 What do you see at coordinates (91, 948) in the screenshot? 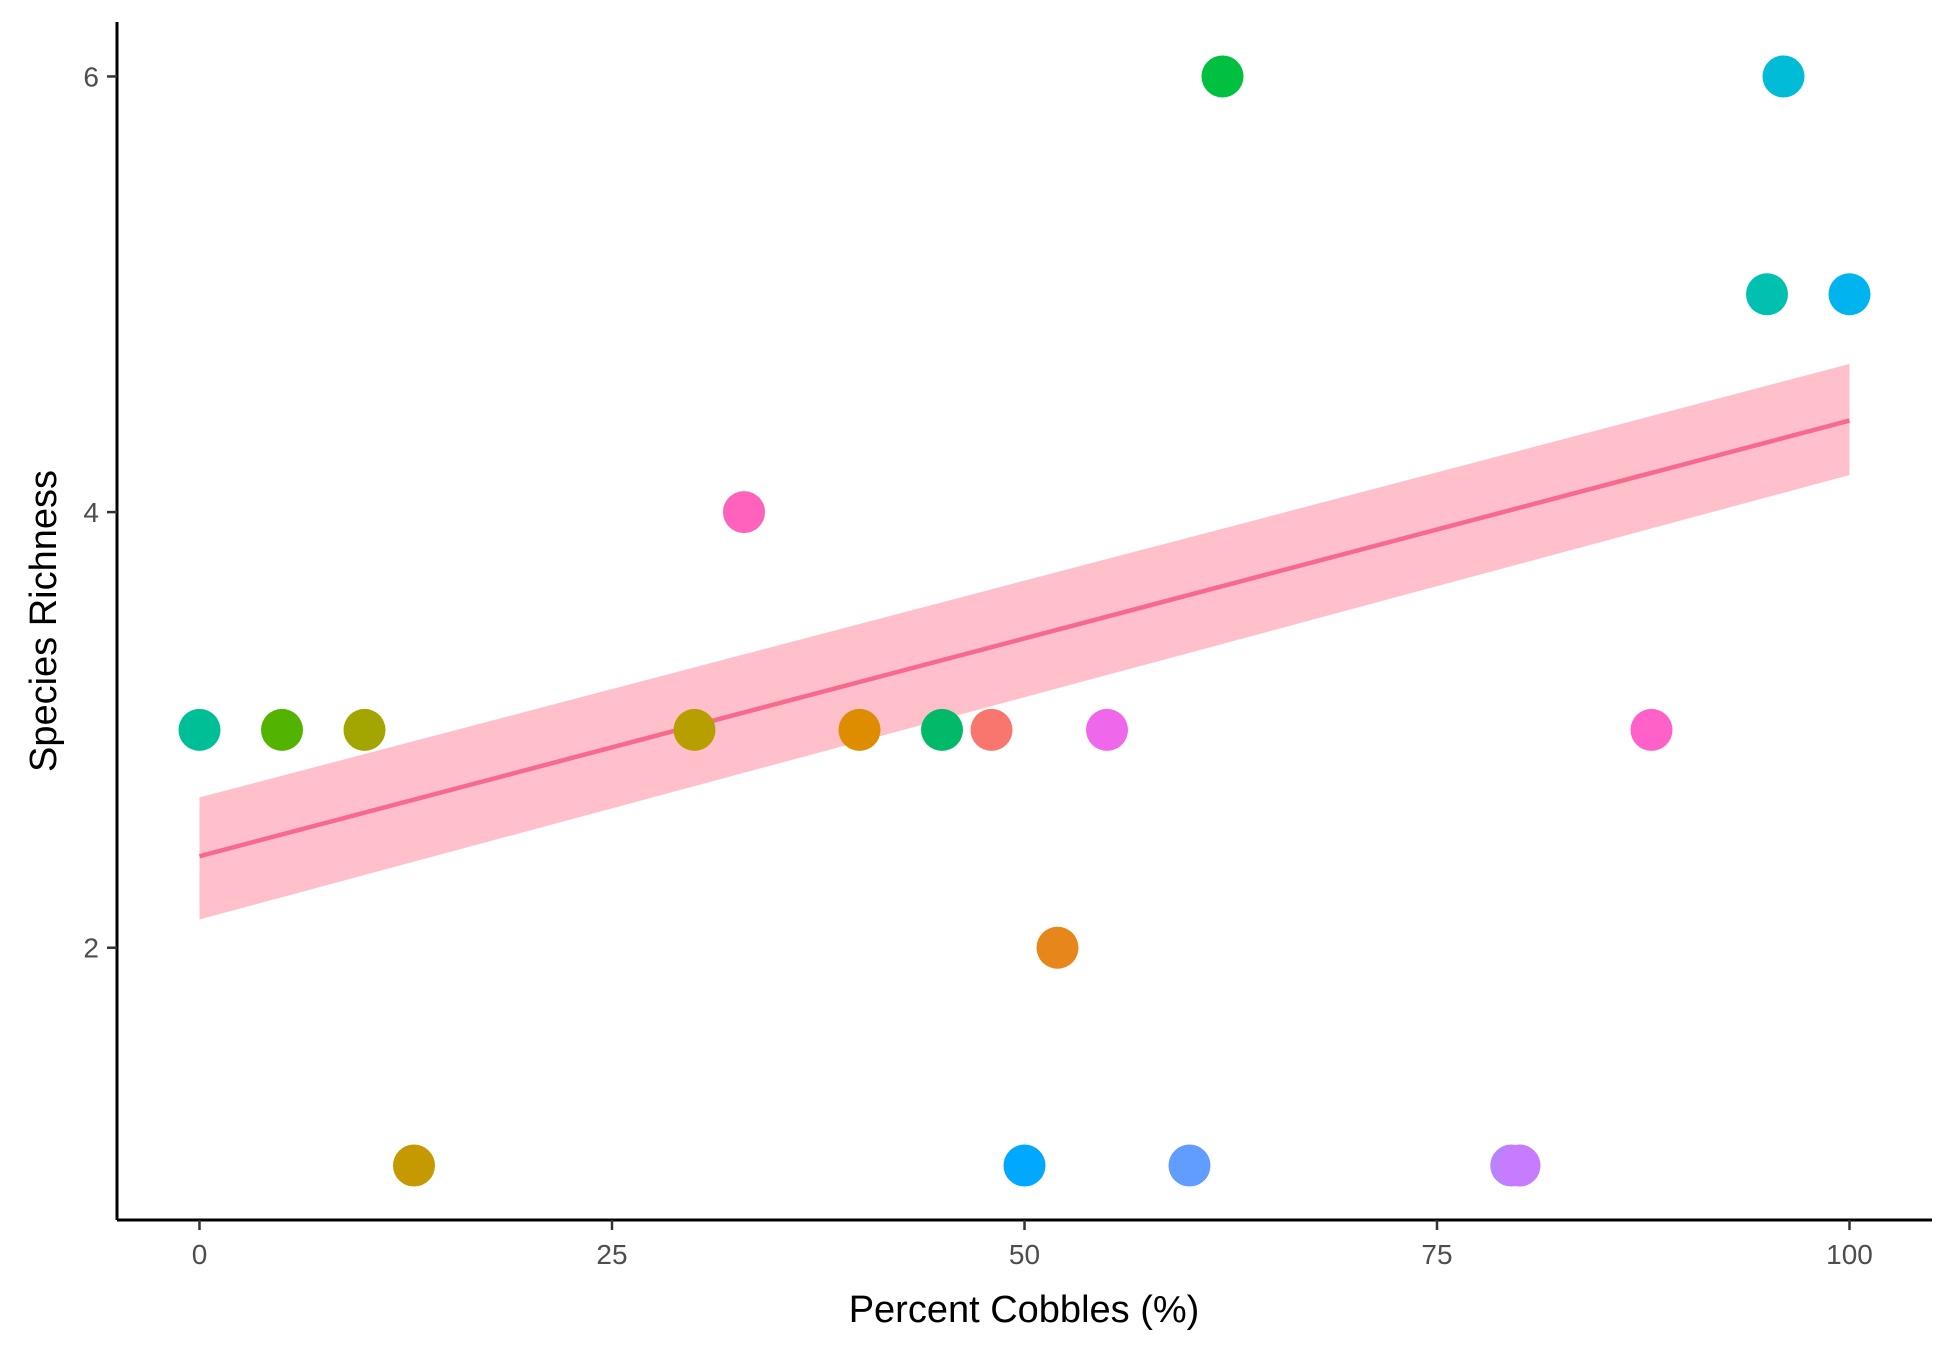
I see `y-tick-label: 2` at bounding box center [91, 948].